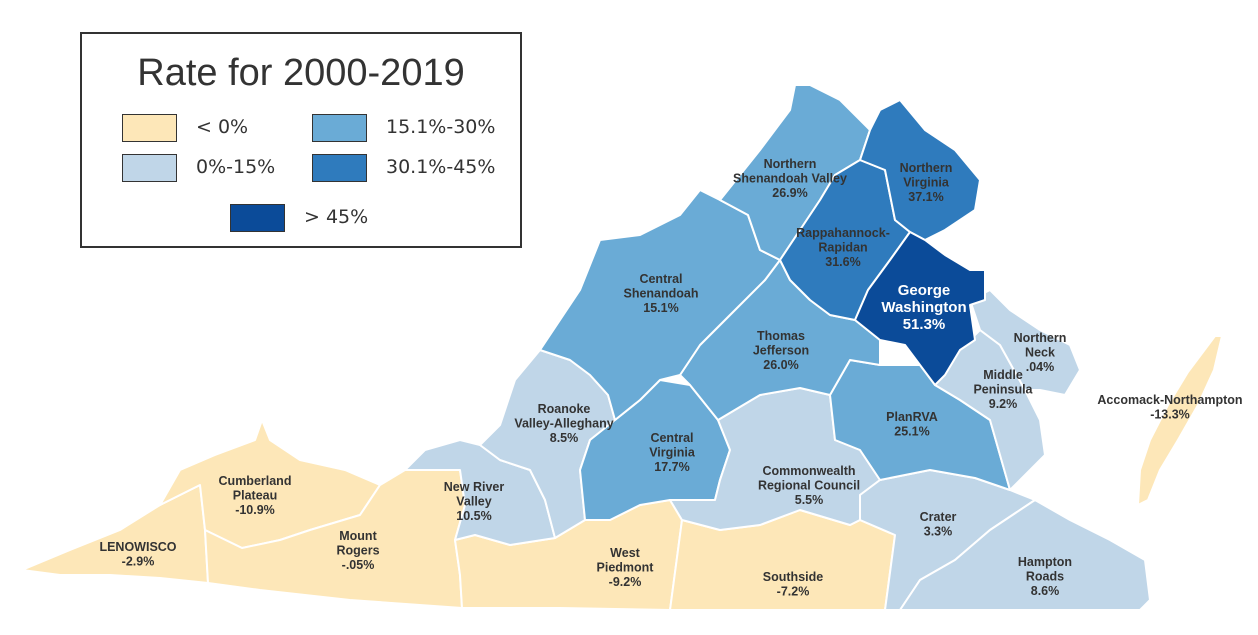  Describe the element at coordinates (789, 193) in the screenshot. I see `region-value: 26.9%` at that location.